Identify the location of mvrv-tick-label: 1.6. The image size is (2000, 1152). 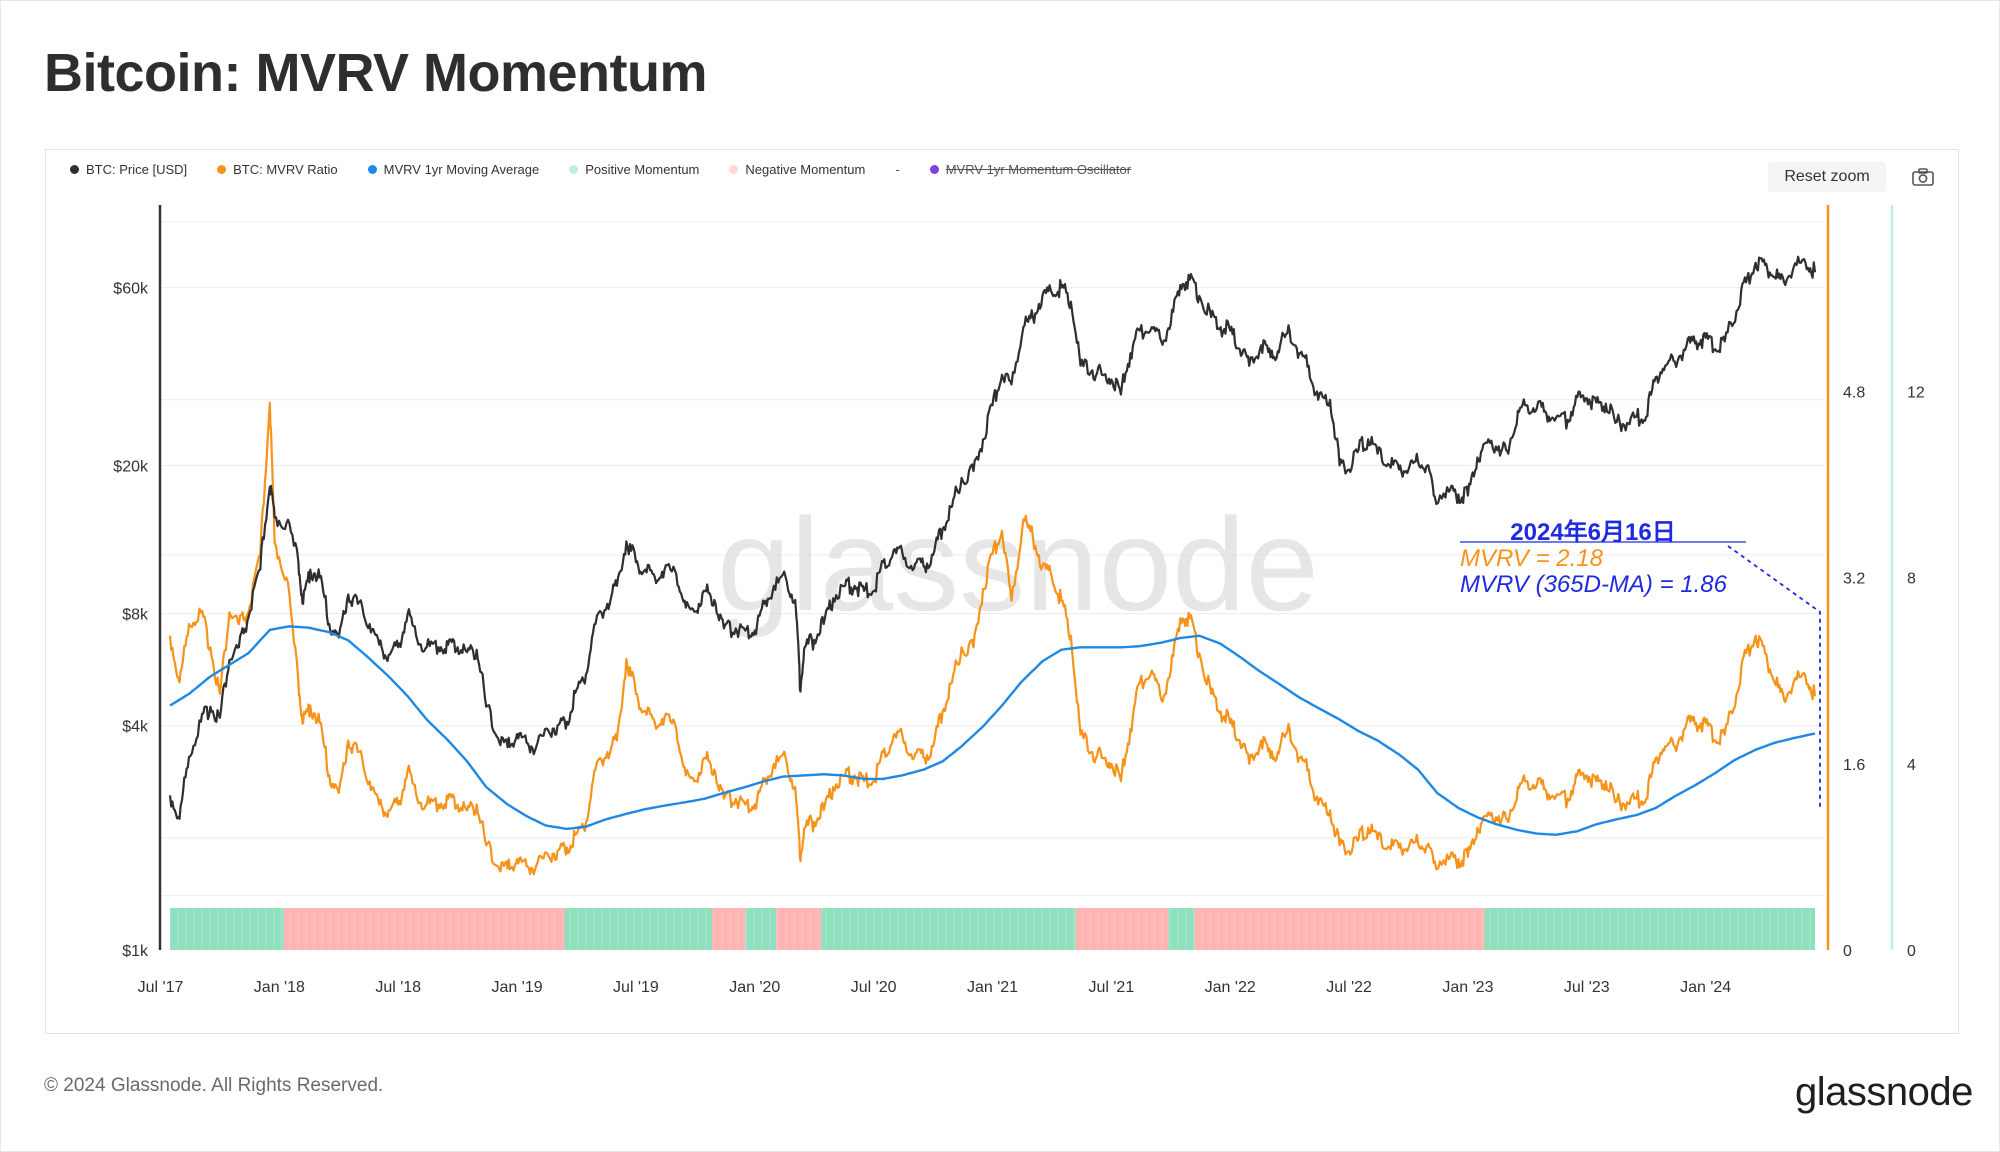
(1854, 765).